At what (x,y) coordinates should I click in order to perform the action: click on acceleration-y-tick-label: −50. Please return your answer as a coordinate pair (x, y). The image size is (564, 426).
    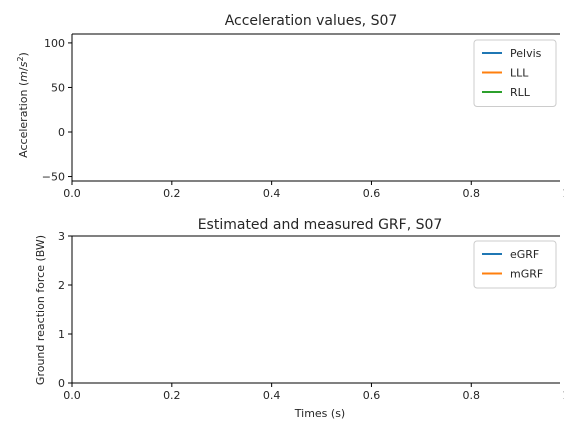
    Looking at the image, I should click on (53, 177).